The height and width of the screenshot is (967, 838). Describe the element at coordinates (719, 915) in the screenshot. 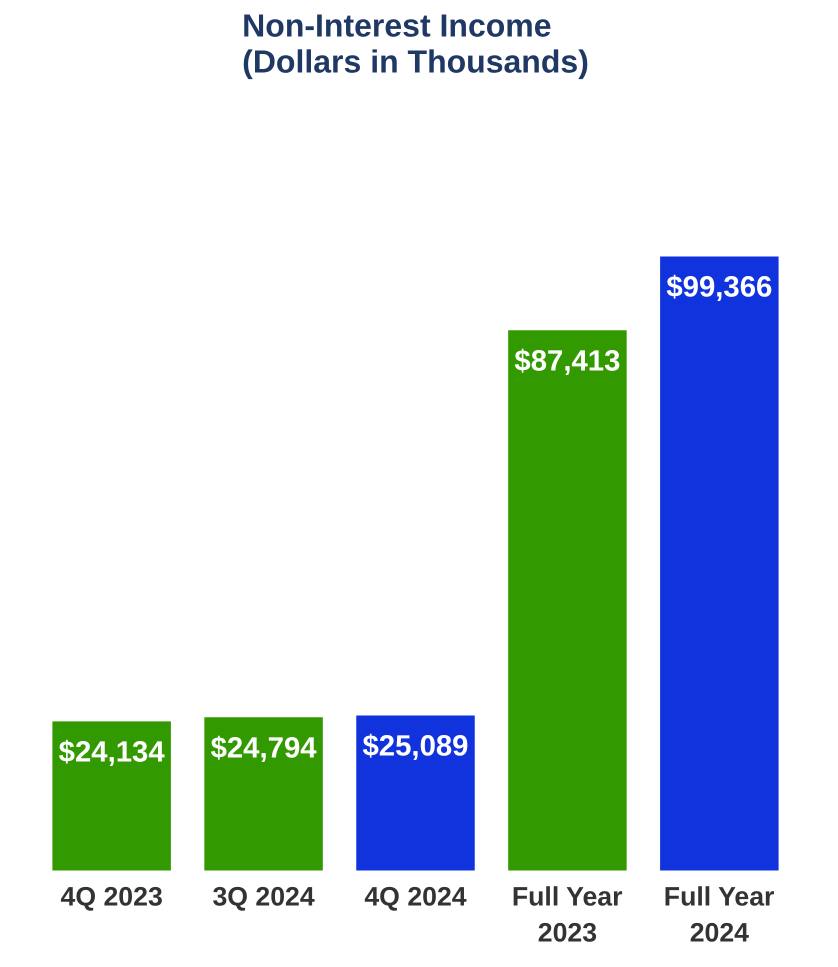

I see `x-tick-label: Full Year 2024` at that location.